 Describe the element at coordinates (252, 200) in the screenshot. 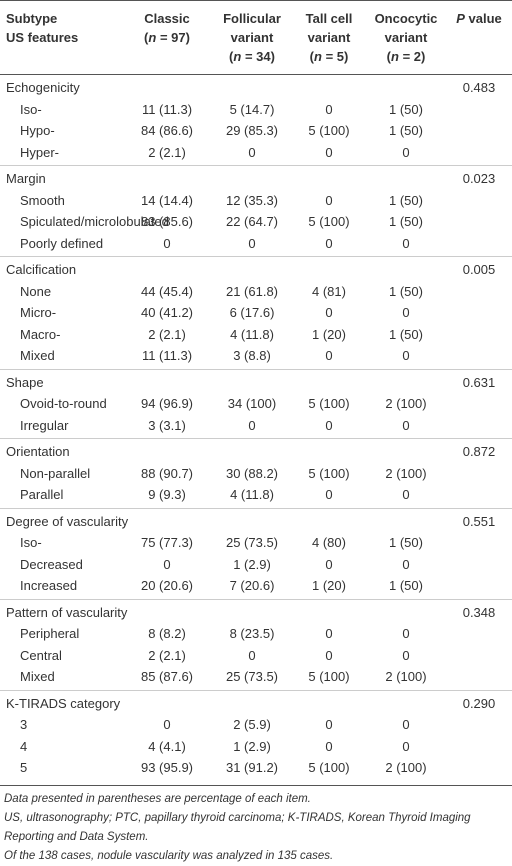

I see `cell: 12 (35.3)` at that location.